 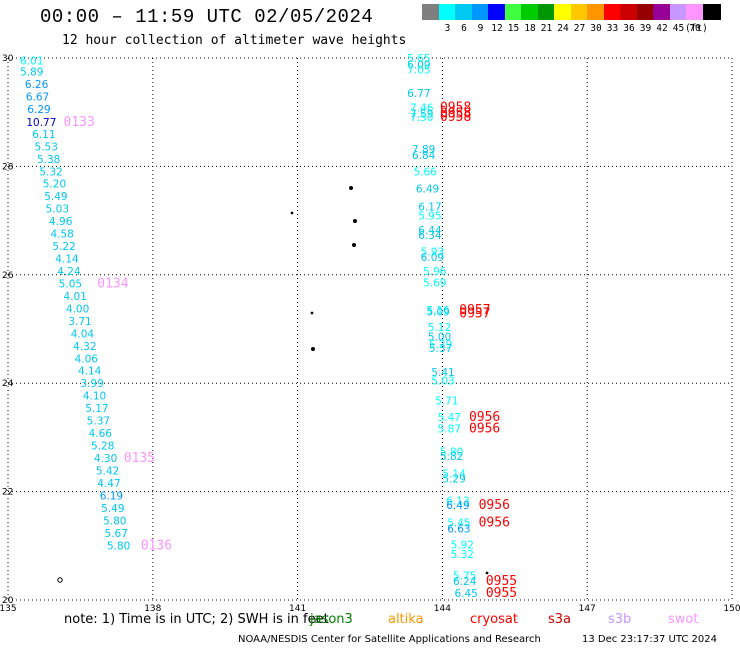 I want to click on legend-label: 45, so click(x=678, y=28).